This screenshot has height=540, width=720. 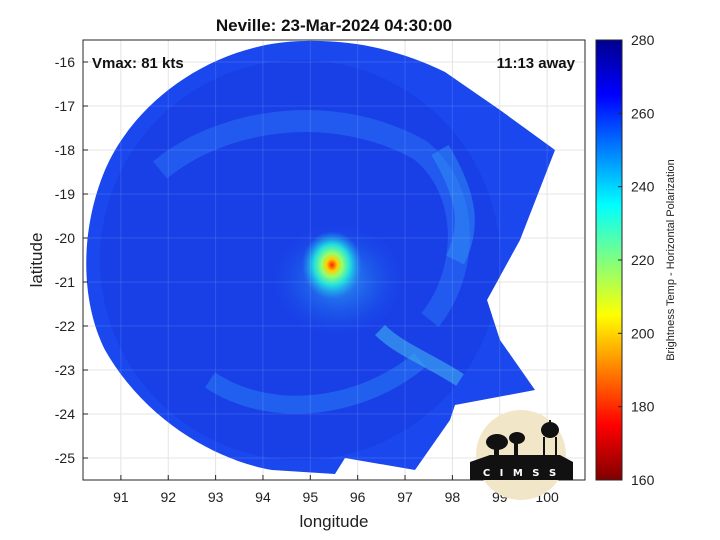 What do you see at coordinates (65, 238) in the screenshot?
I see `y-tick-label: -20` at bounding box center [65, 238].